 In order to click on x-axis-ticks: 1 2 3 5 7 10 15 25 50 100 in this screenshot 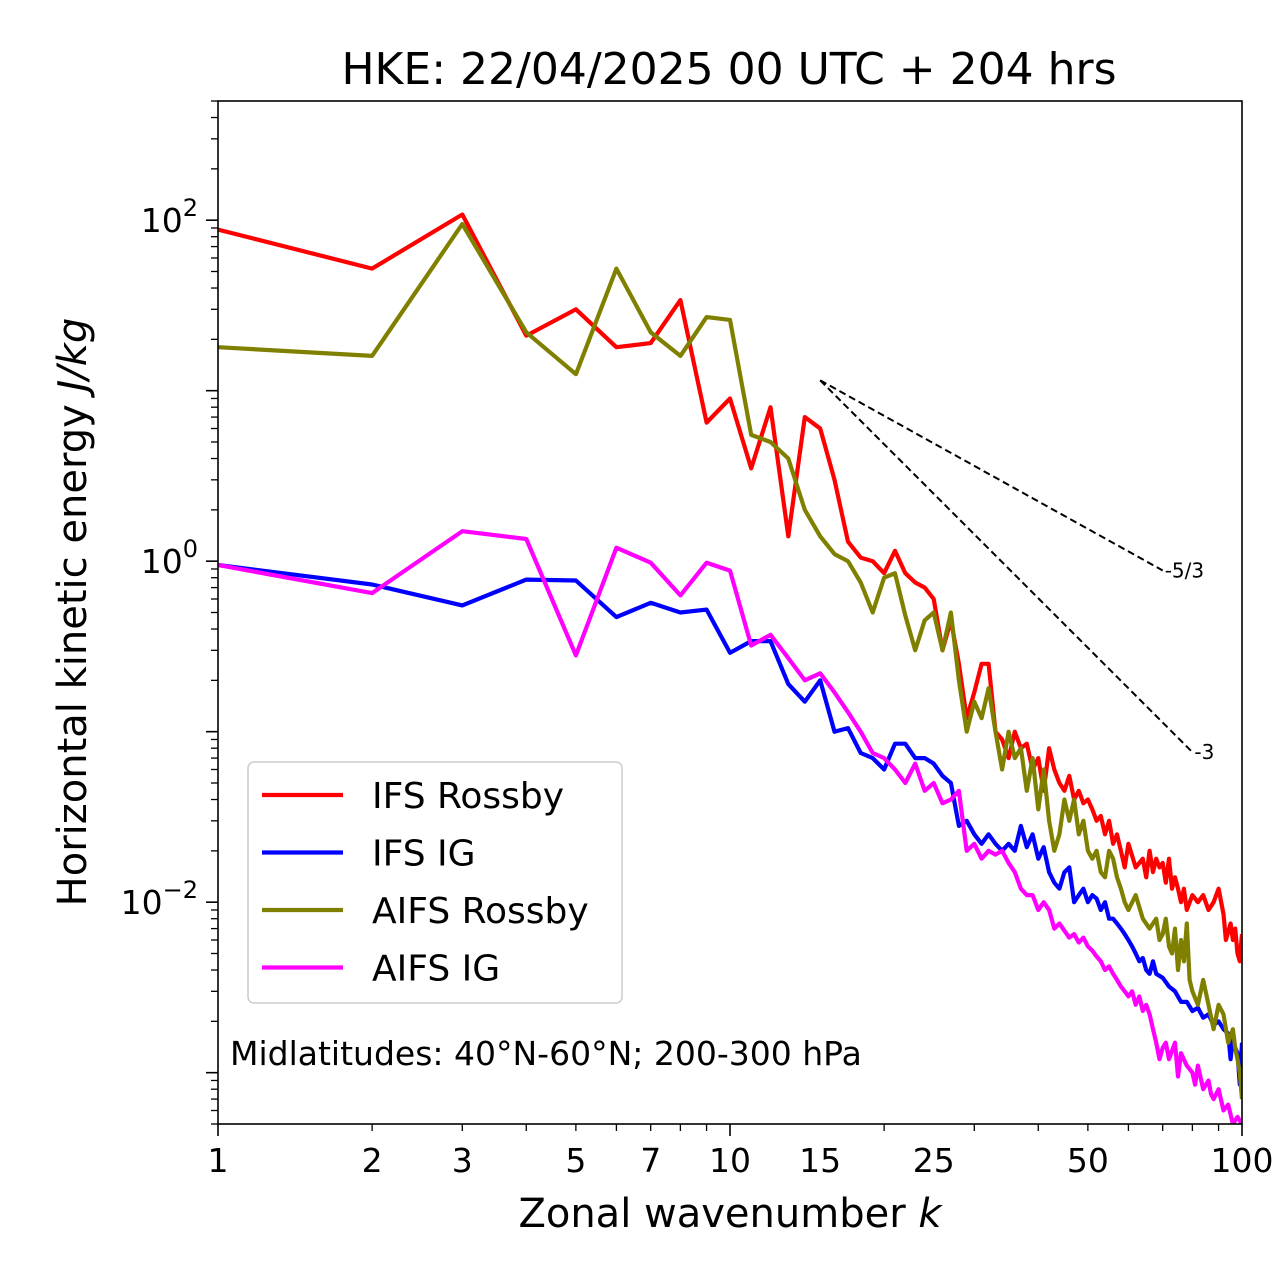, I will do `click(741, 1152)`.